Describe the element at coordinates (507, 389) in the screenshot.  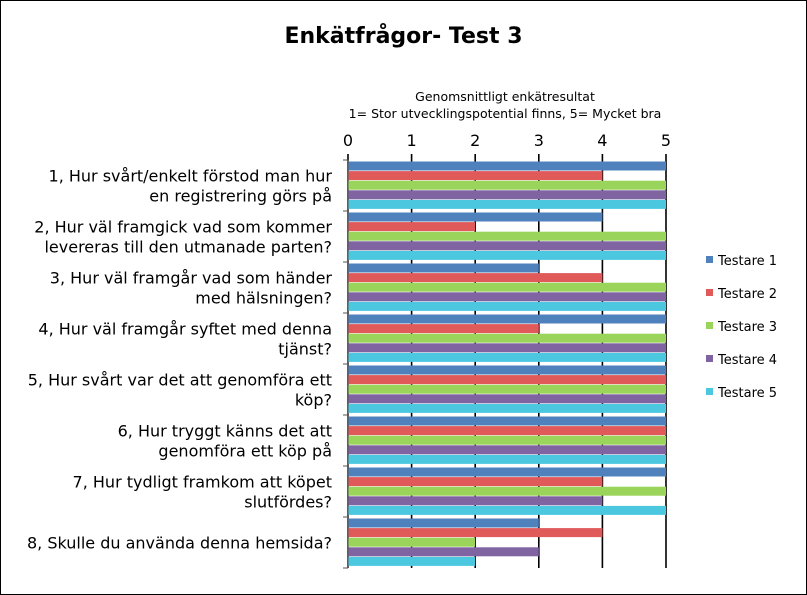
I see `bar-testare-3-q5` at that location.